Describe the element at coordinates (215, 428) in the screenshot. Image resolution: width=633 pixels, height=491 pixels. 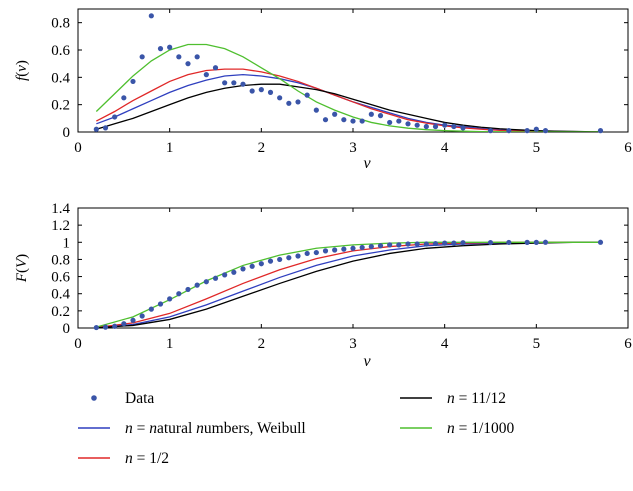
I see `legend-label: n = natural numbers, Weibull` at that location.